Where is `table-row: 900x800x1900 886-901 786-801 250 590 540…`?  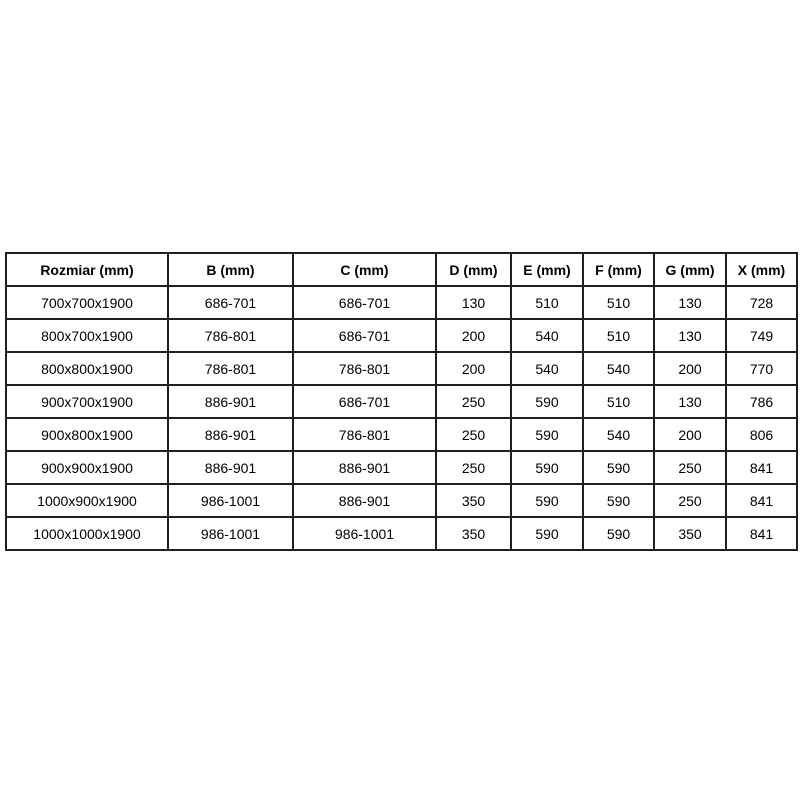
table-row: 900x800x1900 886-901 786-801 250 590 540… is located at coordinates (401, 434).